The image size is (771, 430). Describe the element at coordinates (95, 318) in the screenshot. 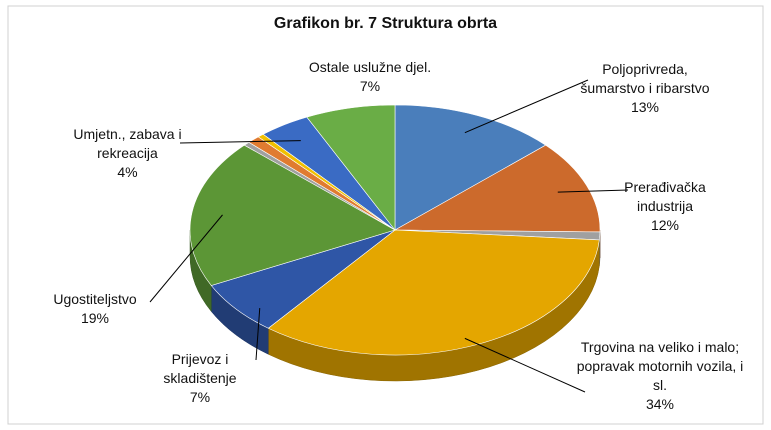

I see `slice-percent: 19%` at that location.